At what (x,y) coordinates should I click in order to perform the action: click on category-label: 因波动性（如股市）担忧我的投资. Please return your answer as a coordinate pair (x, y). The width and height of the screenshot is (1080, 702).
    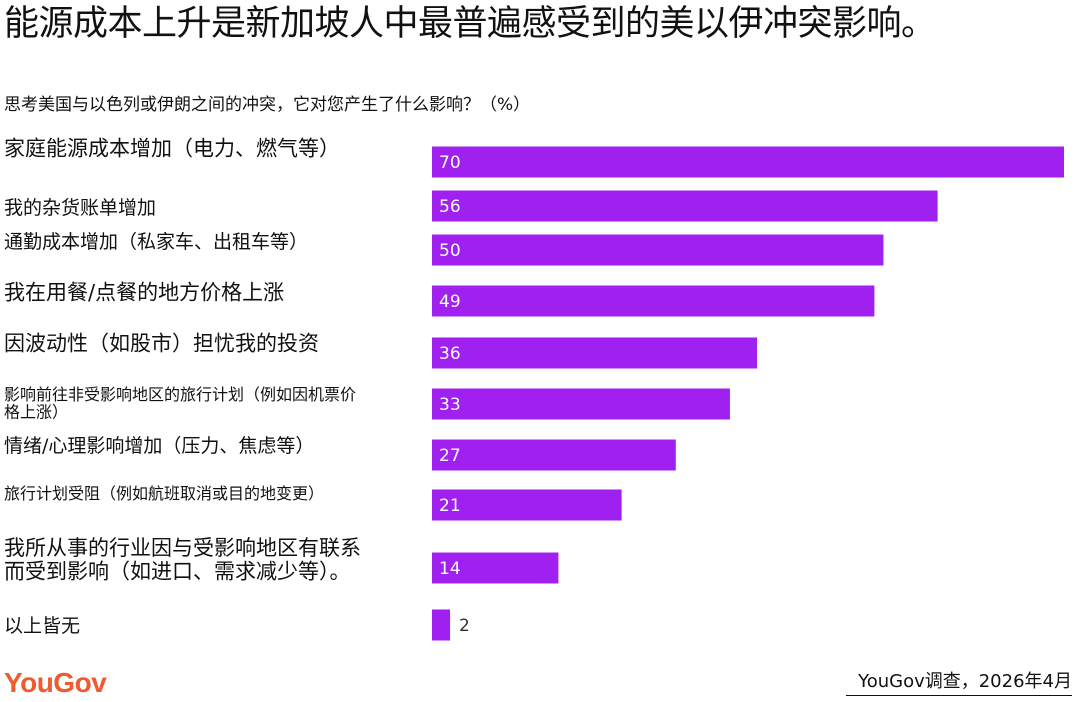
    Looking at the image, I should click on (161, 344).